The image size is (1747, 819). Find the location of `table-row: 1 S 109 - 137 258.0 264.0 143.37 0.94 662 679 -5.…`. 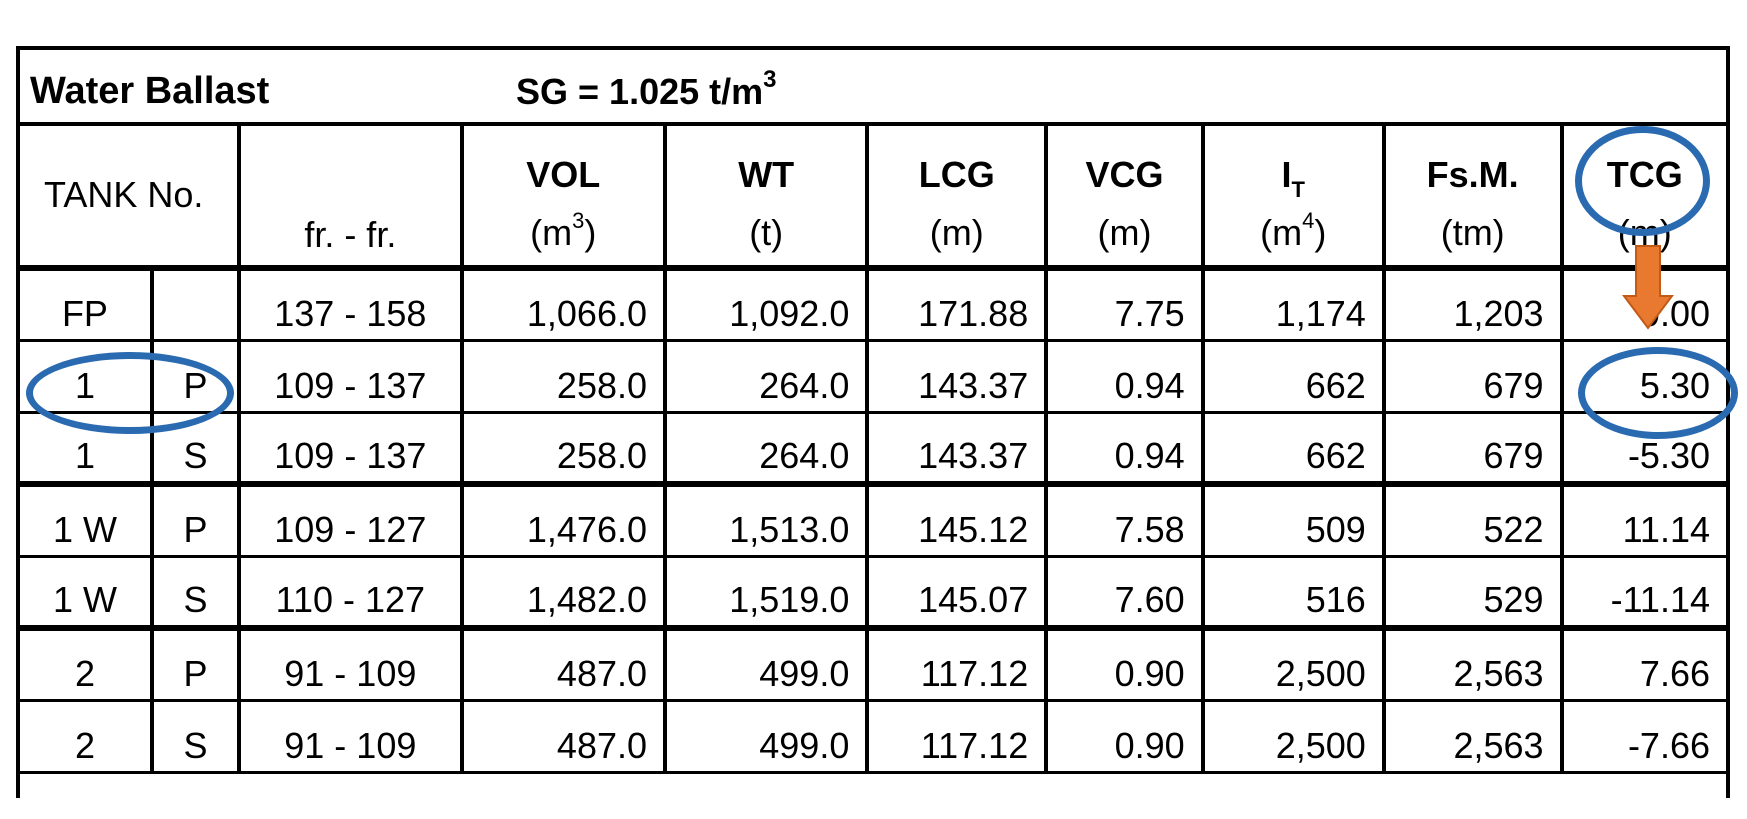

table-row: 1 S 109 - 137 258.0 264.0 143.37 0.94 662 679 -5.… is located at coordinates (873, 449).